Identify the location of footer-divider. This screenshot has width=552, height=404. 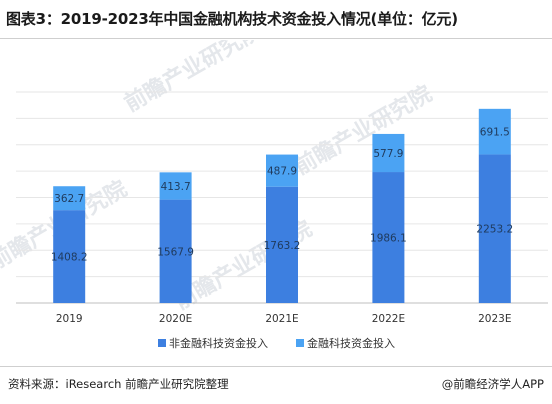
(276, 366).